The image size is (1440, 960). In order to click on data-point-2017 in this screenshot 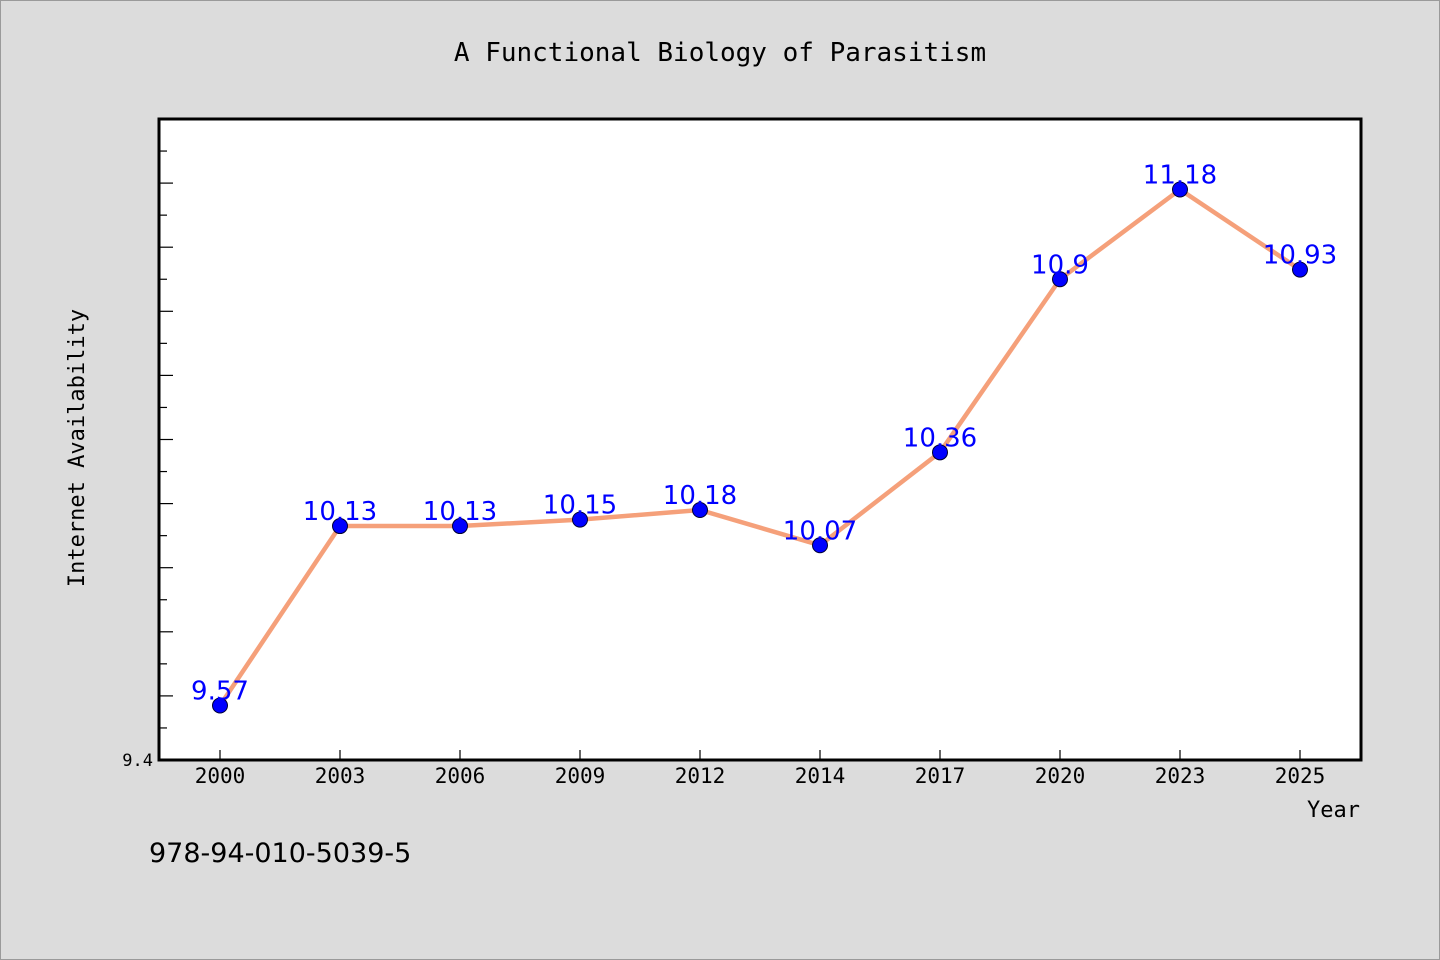, I will do `click(940, 452)`.